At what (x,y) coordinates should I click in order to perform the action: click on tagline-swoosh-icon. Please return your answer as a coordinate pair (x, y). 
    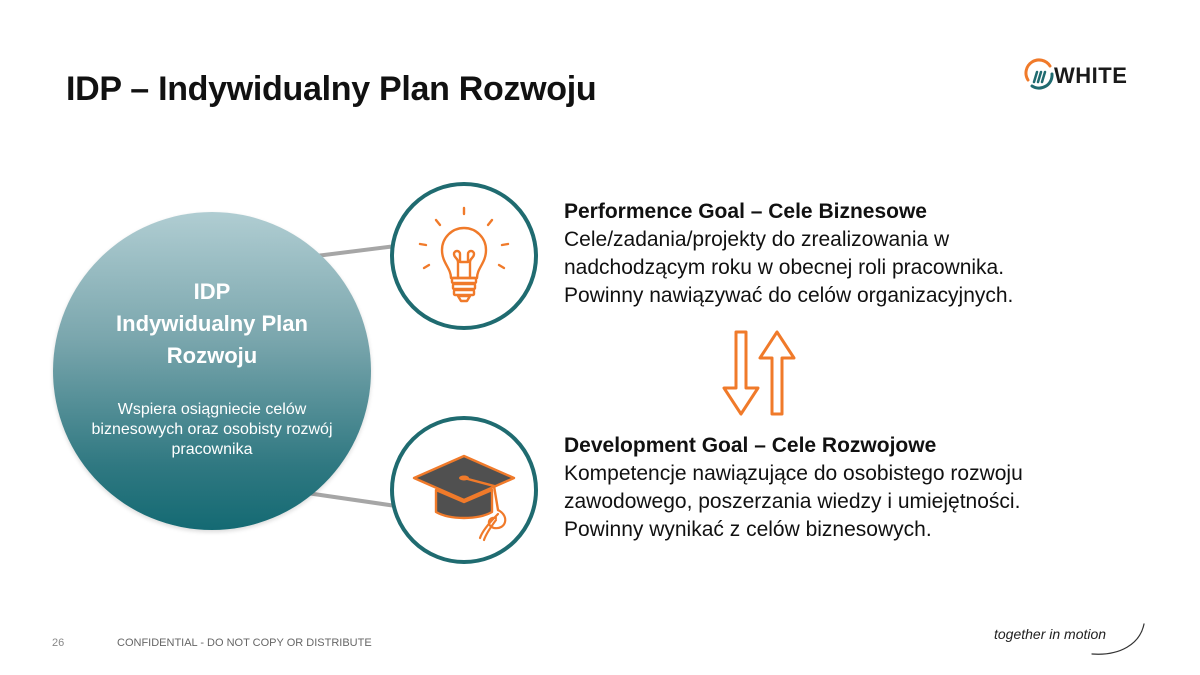
    Looking at the image, I should click on (1118, 639).